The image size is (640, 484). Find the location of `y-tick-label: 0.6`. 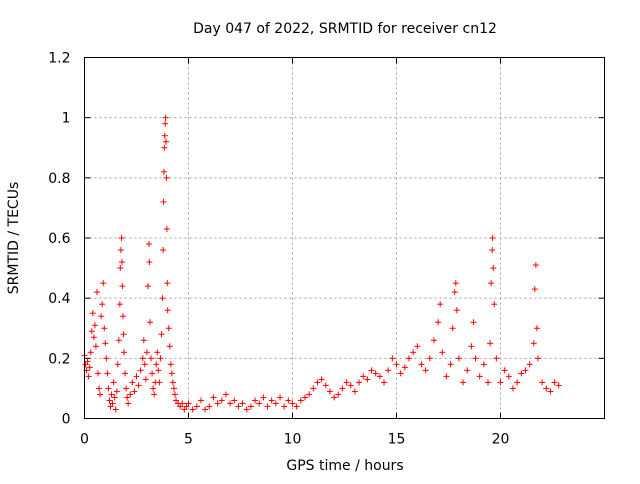

y-tick-label: 0.6 is located at coordinates (59, 239).